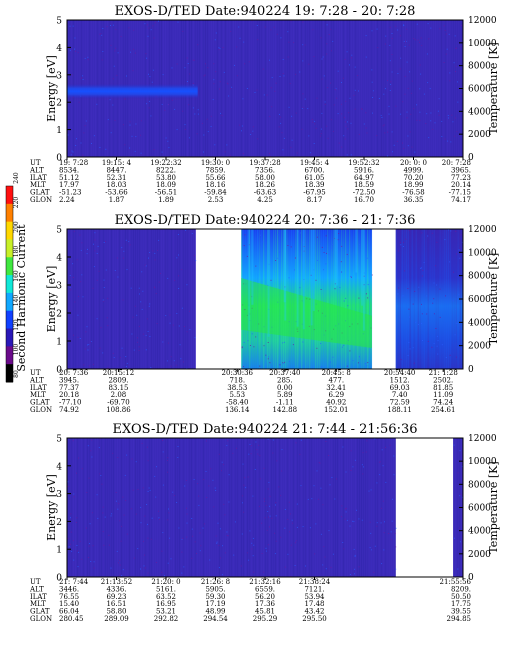 Image resolution: width=505 pixels, height=649 pixels. I want to click on colorbar-tick-label: 120, so click(16, 325).